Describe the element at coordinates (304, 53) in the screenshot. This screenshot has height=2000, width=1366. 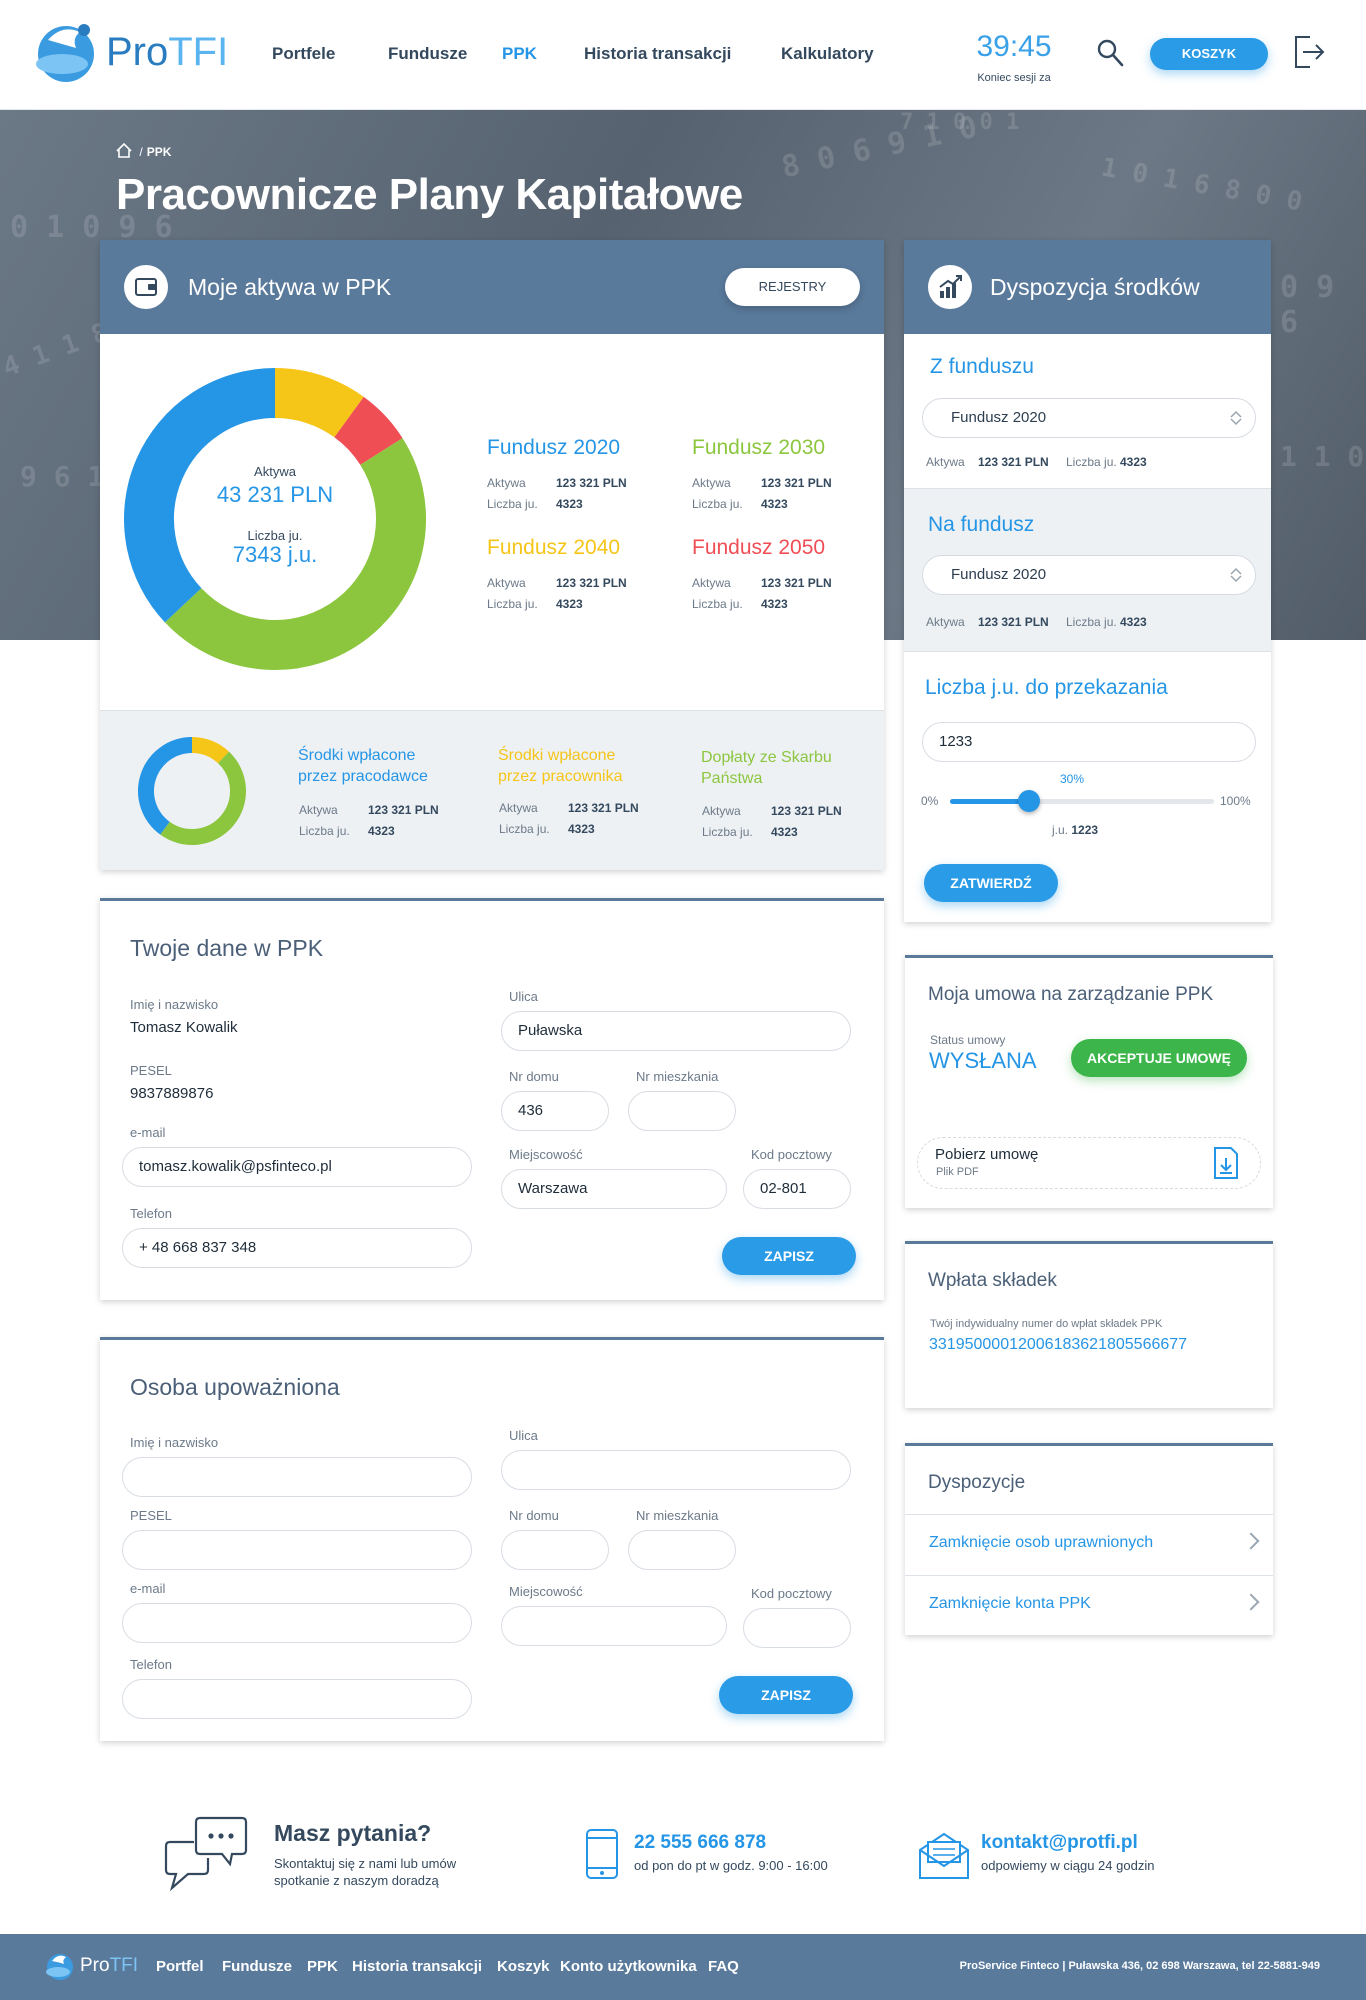
I see `nav-portfele: Portfele` at that location.